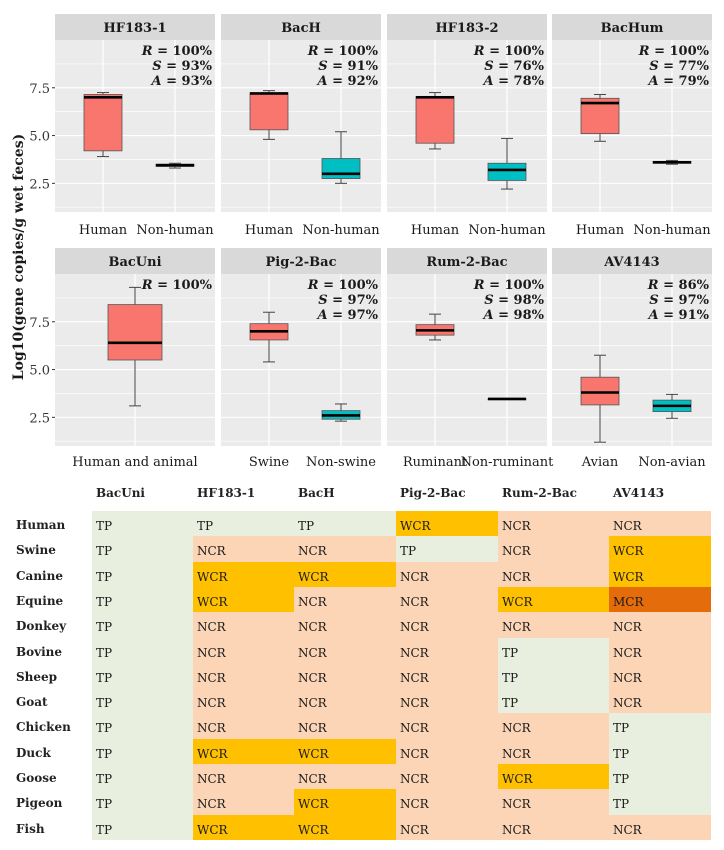 The height and width of the screenshot is (850, 724). Describe the element at coordinates (513, 315) in the screenshot. I see `stat-annotation: A = 98%` at that location.